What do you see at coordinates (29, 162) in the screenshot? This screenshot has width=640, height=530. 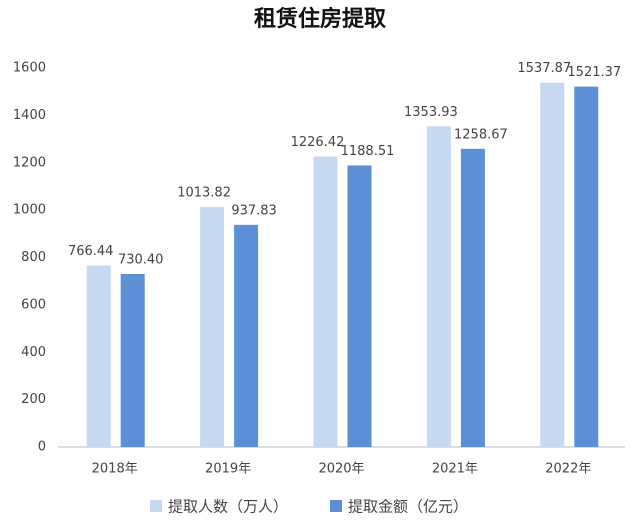 I see `y-tick-label: 1200` at bounding box center [29, 162].